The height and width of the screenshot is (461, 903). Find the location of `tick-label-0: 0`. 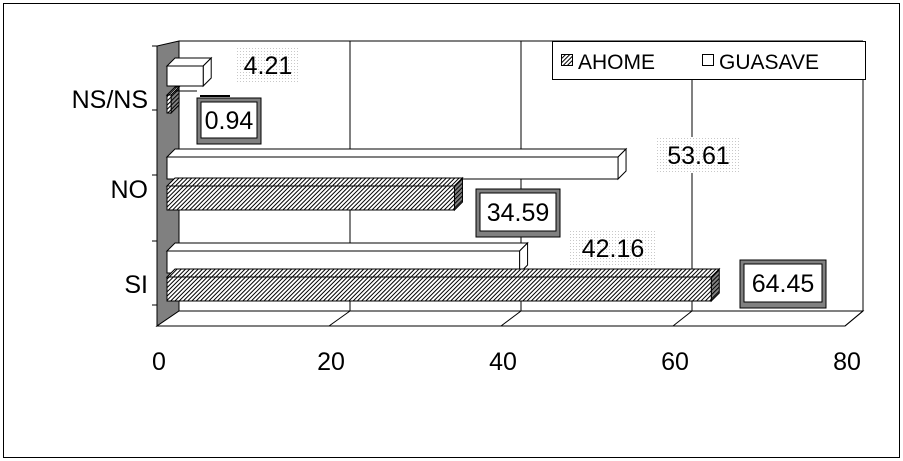

tick-label-0: 0 is located at coordinates (159, 362).